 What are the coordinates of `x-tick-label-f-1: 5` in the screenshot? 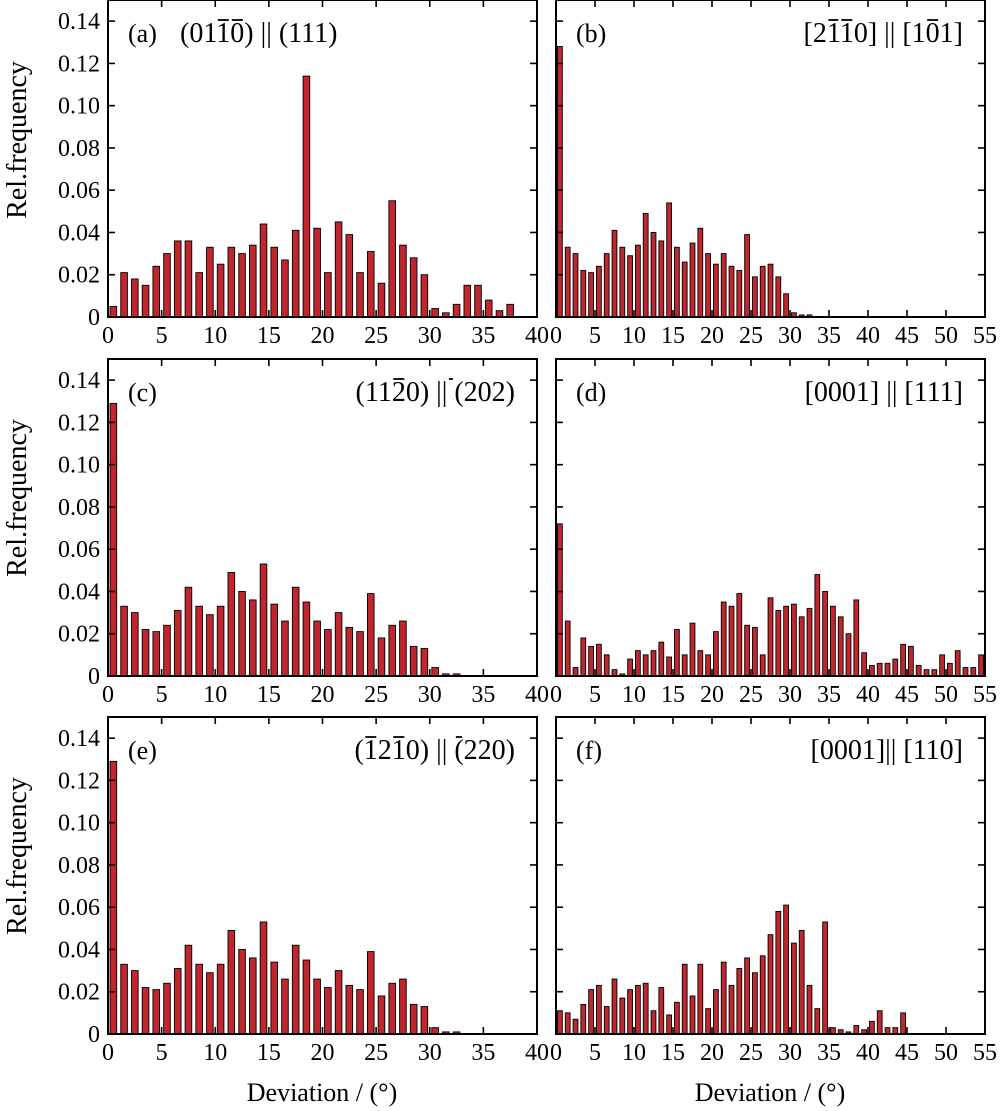 It's located at (595, 1053).